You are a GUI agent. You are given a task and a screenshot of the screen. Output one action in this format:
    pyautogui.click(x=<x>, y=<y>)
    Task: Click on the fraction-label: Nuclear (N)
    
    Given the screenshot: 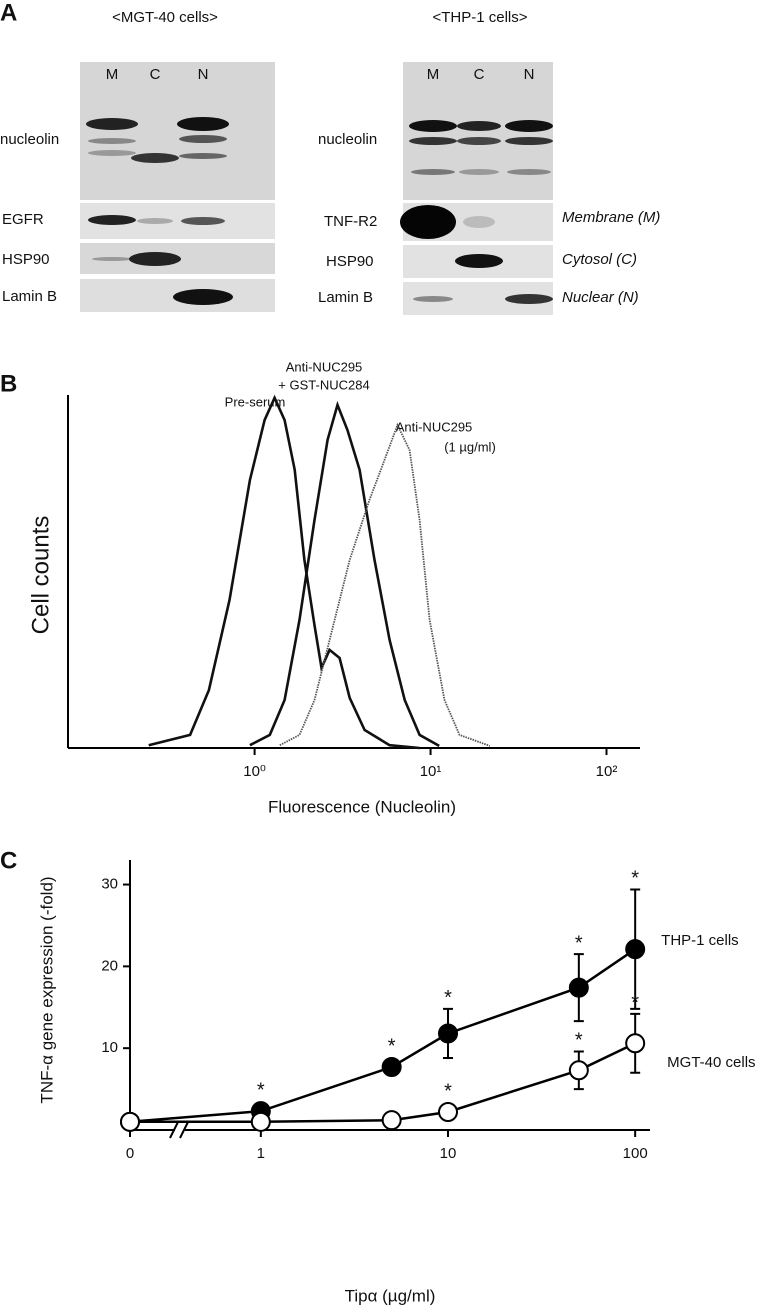 What is the action you would take?
    pyautogui.click(x=600, y=297)
    